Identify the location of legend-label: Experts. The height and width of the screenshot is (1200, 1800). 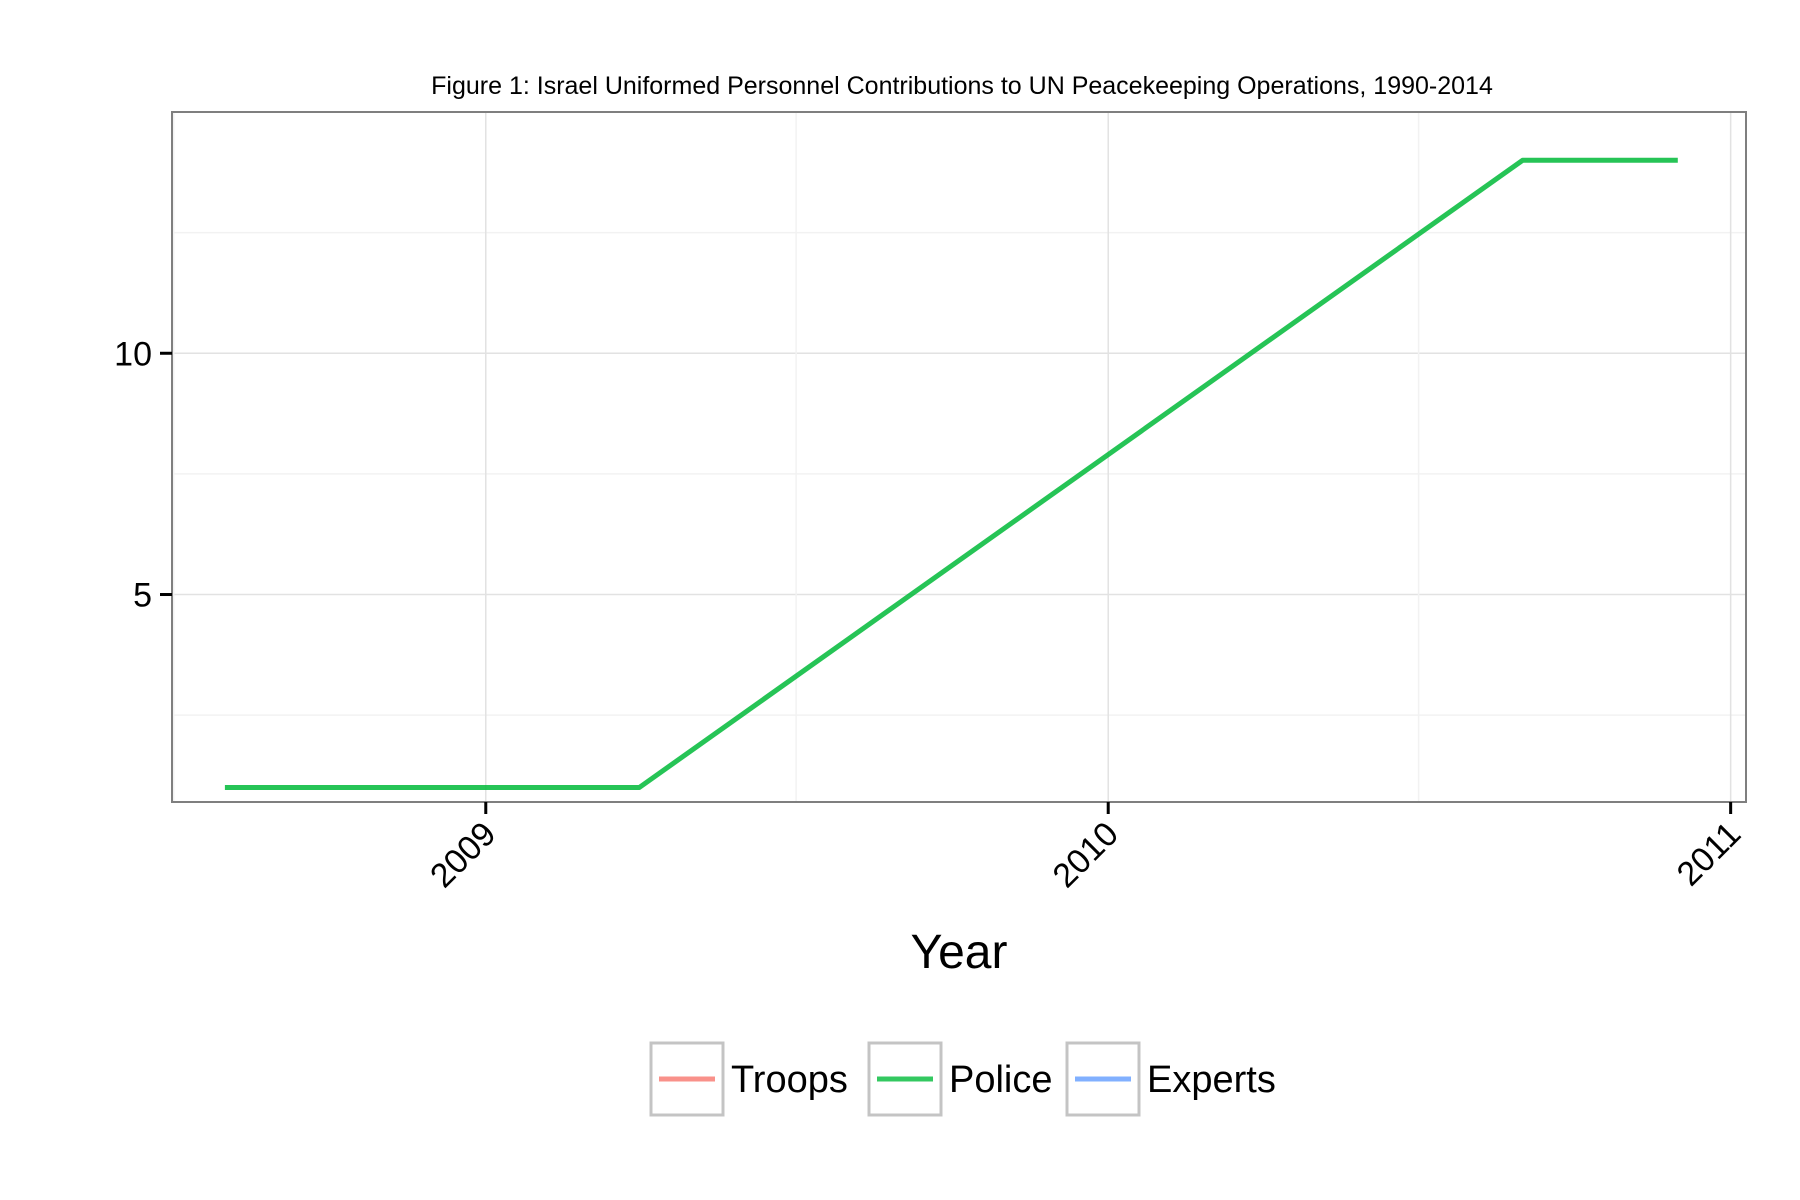
(1211, 1080).